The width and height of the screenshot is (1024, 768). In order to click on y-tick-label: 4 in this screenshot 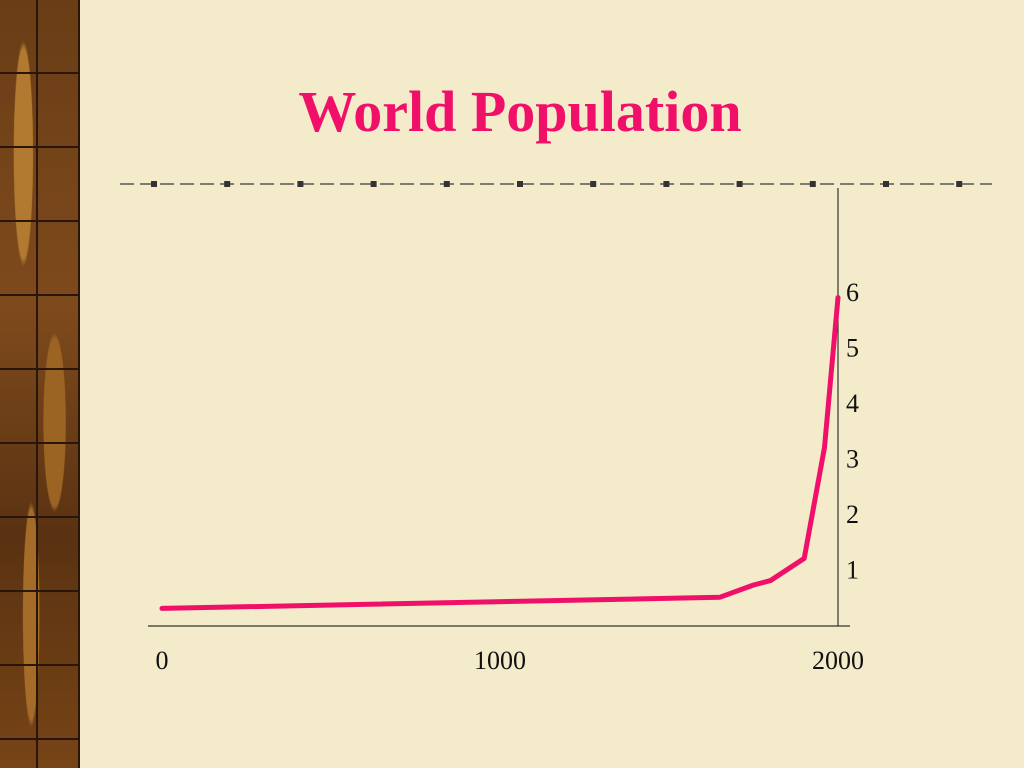, I will do `click(852, 403)`.